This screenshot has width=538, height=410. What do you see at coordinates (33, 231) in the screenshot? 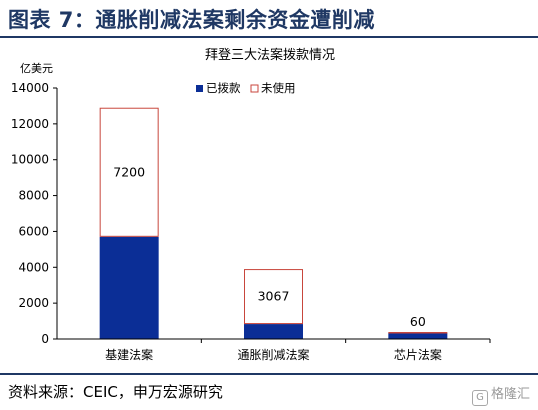
I see `y-tick-label: 6000` at bounding box center [33, 231].